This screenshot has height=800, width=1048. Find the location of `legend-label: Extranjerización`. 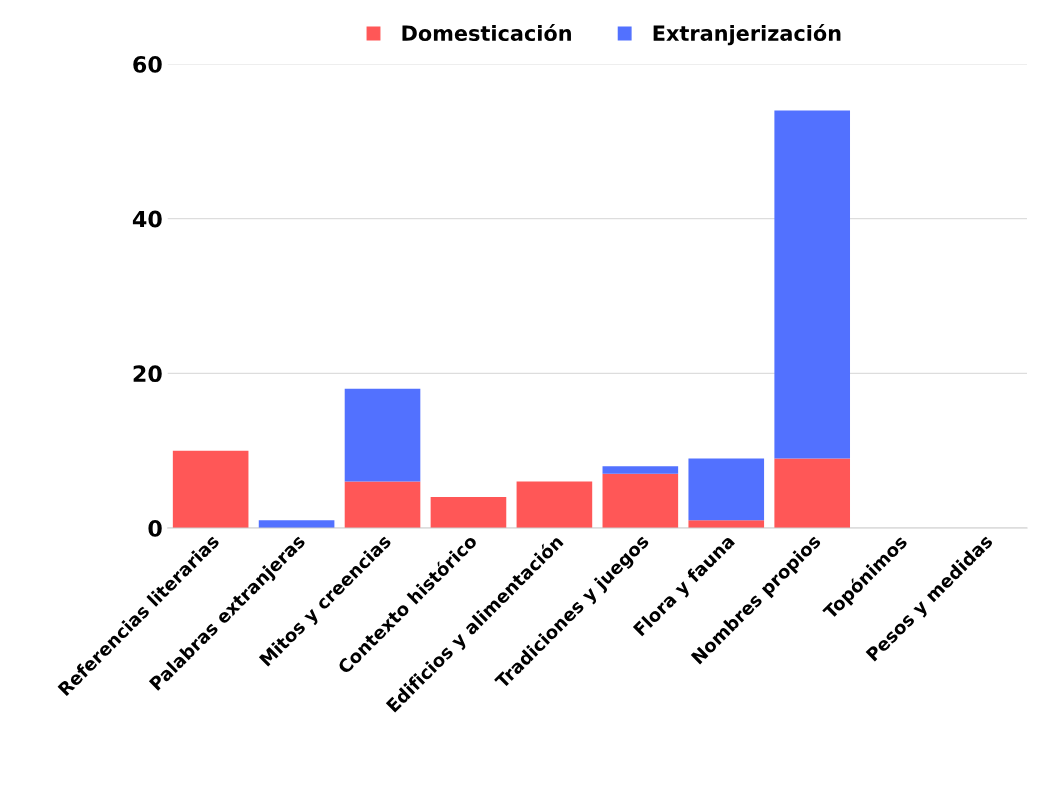

legend-label: Extranjerización is located at coordinates (747, 35).